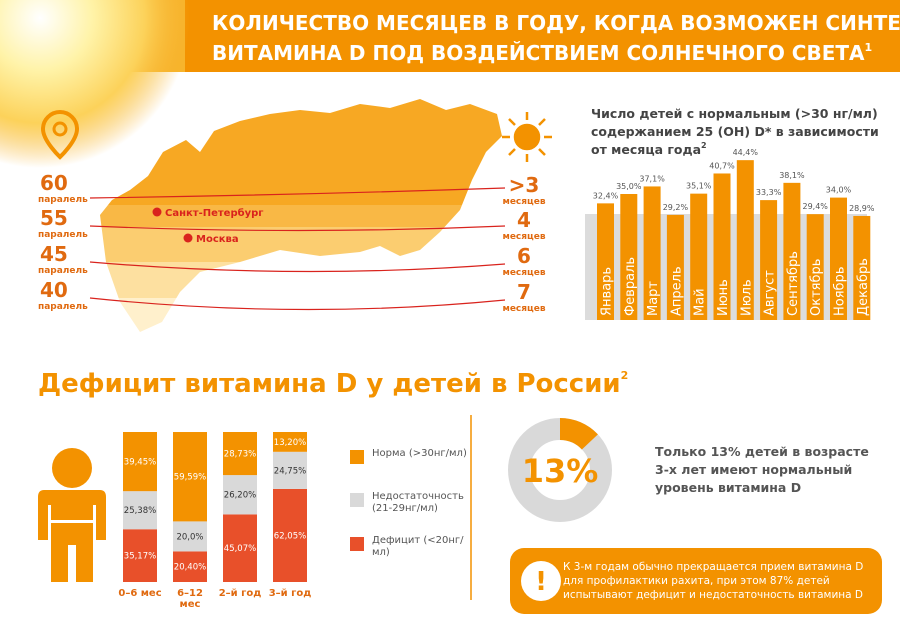 Image resolution: width=900 pixels, height=625 pixels. Describe the element at coordinates (840, 291) in the screenshot. I see `x-tick-label: Ноябрь` at that location.